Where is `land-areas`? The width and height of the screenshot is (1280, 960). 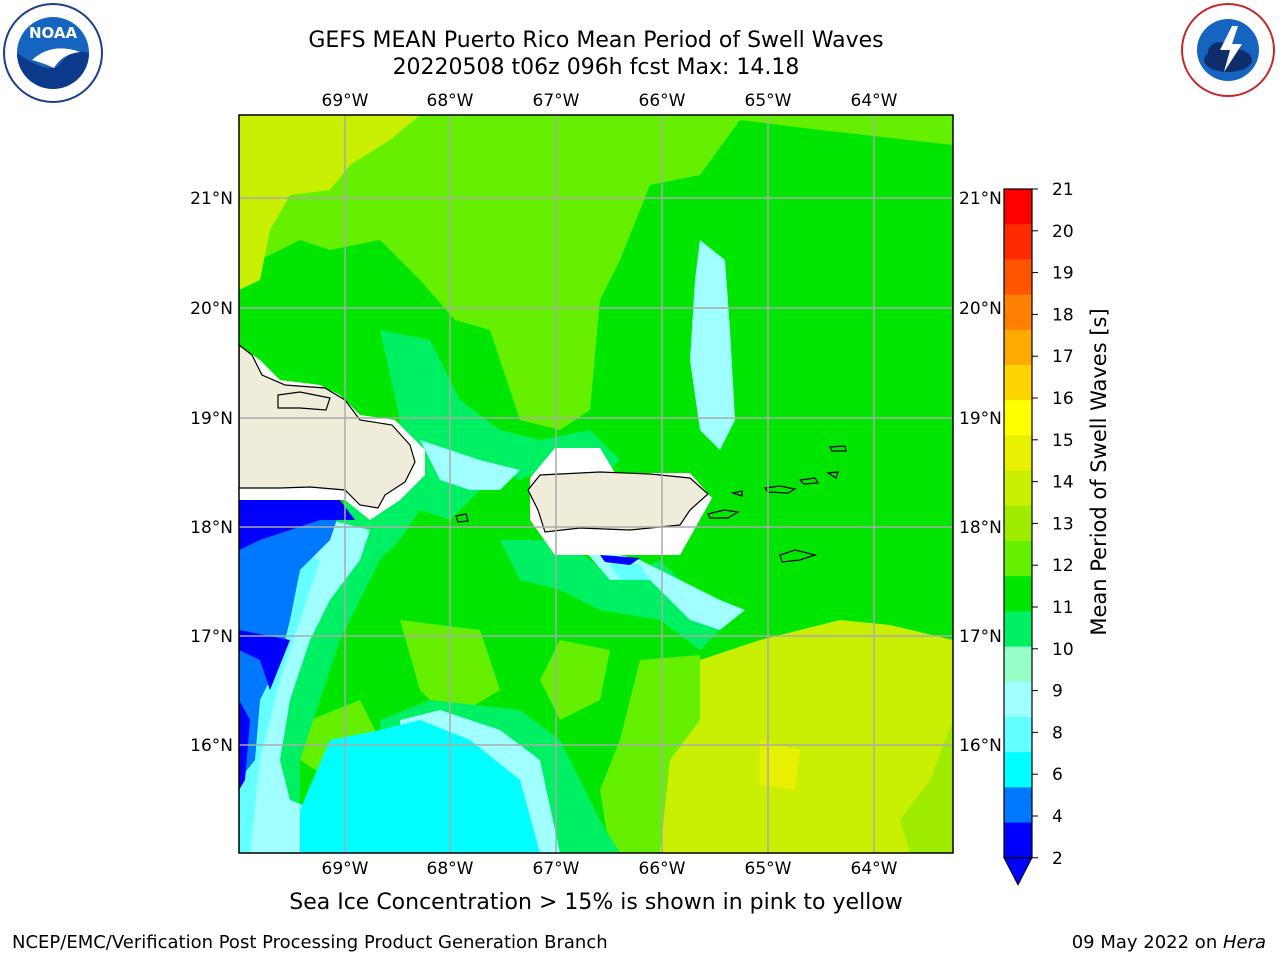
land-areas is located at coordinates (543, 453).